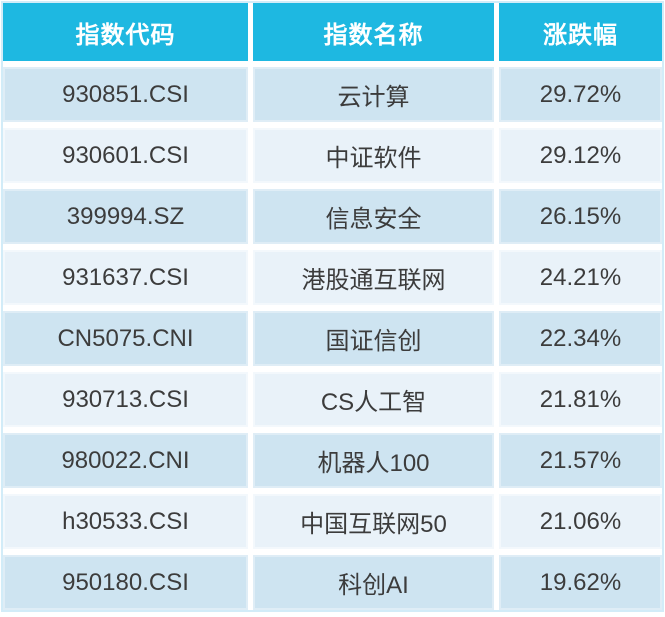 The height and width of the screenshot is (617, 665). Describe the element at coordinates (373, 582) in the screenshot. I see `cell-name: 科创AI` at that location.